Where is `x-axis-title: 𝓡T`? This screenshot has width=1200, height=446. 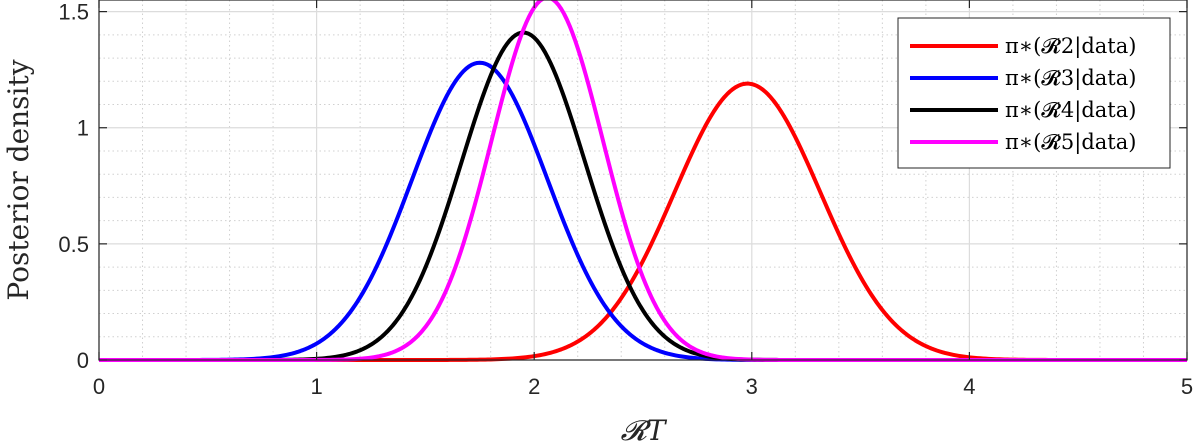 x-axis-title: 𝓡T is located at coordinates (644, 430).